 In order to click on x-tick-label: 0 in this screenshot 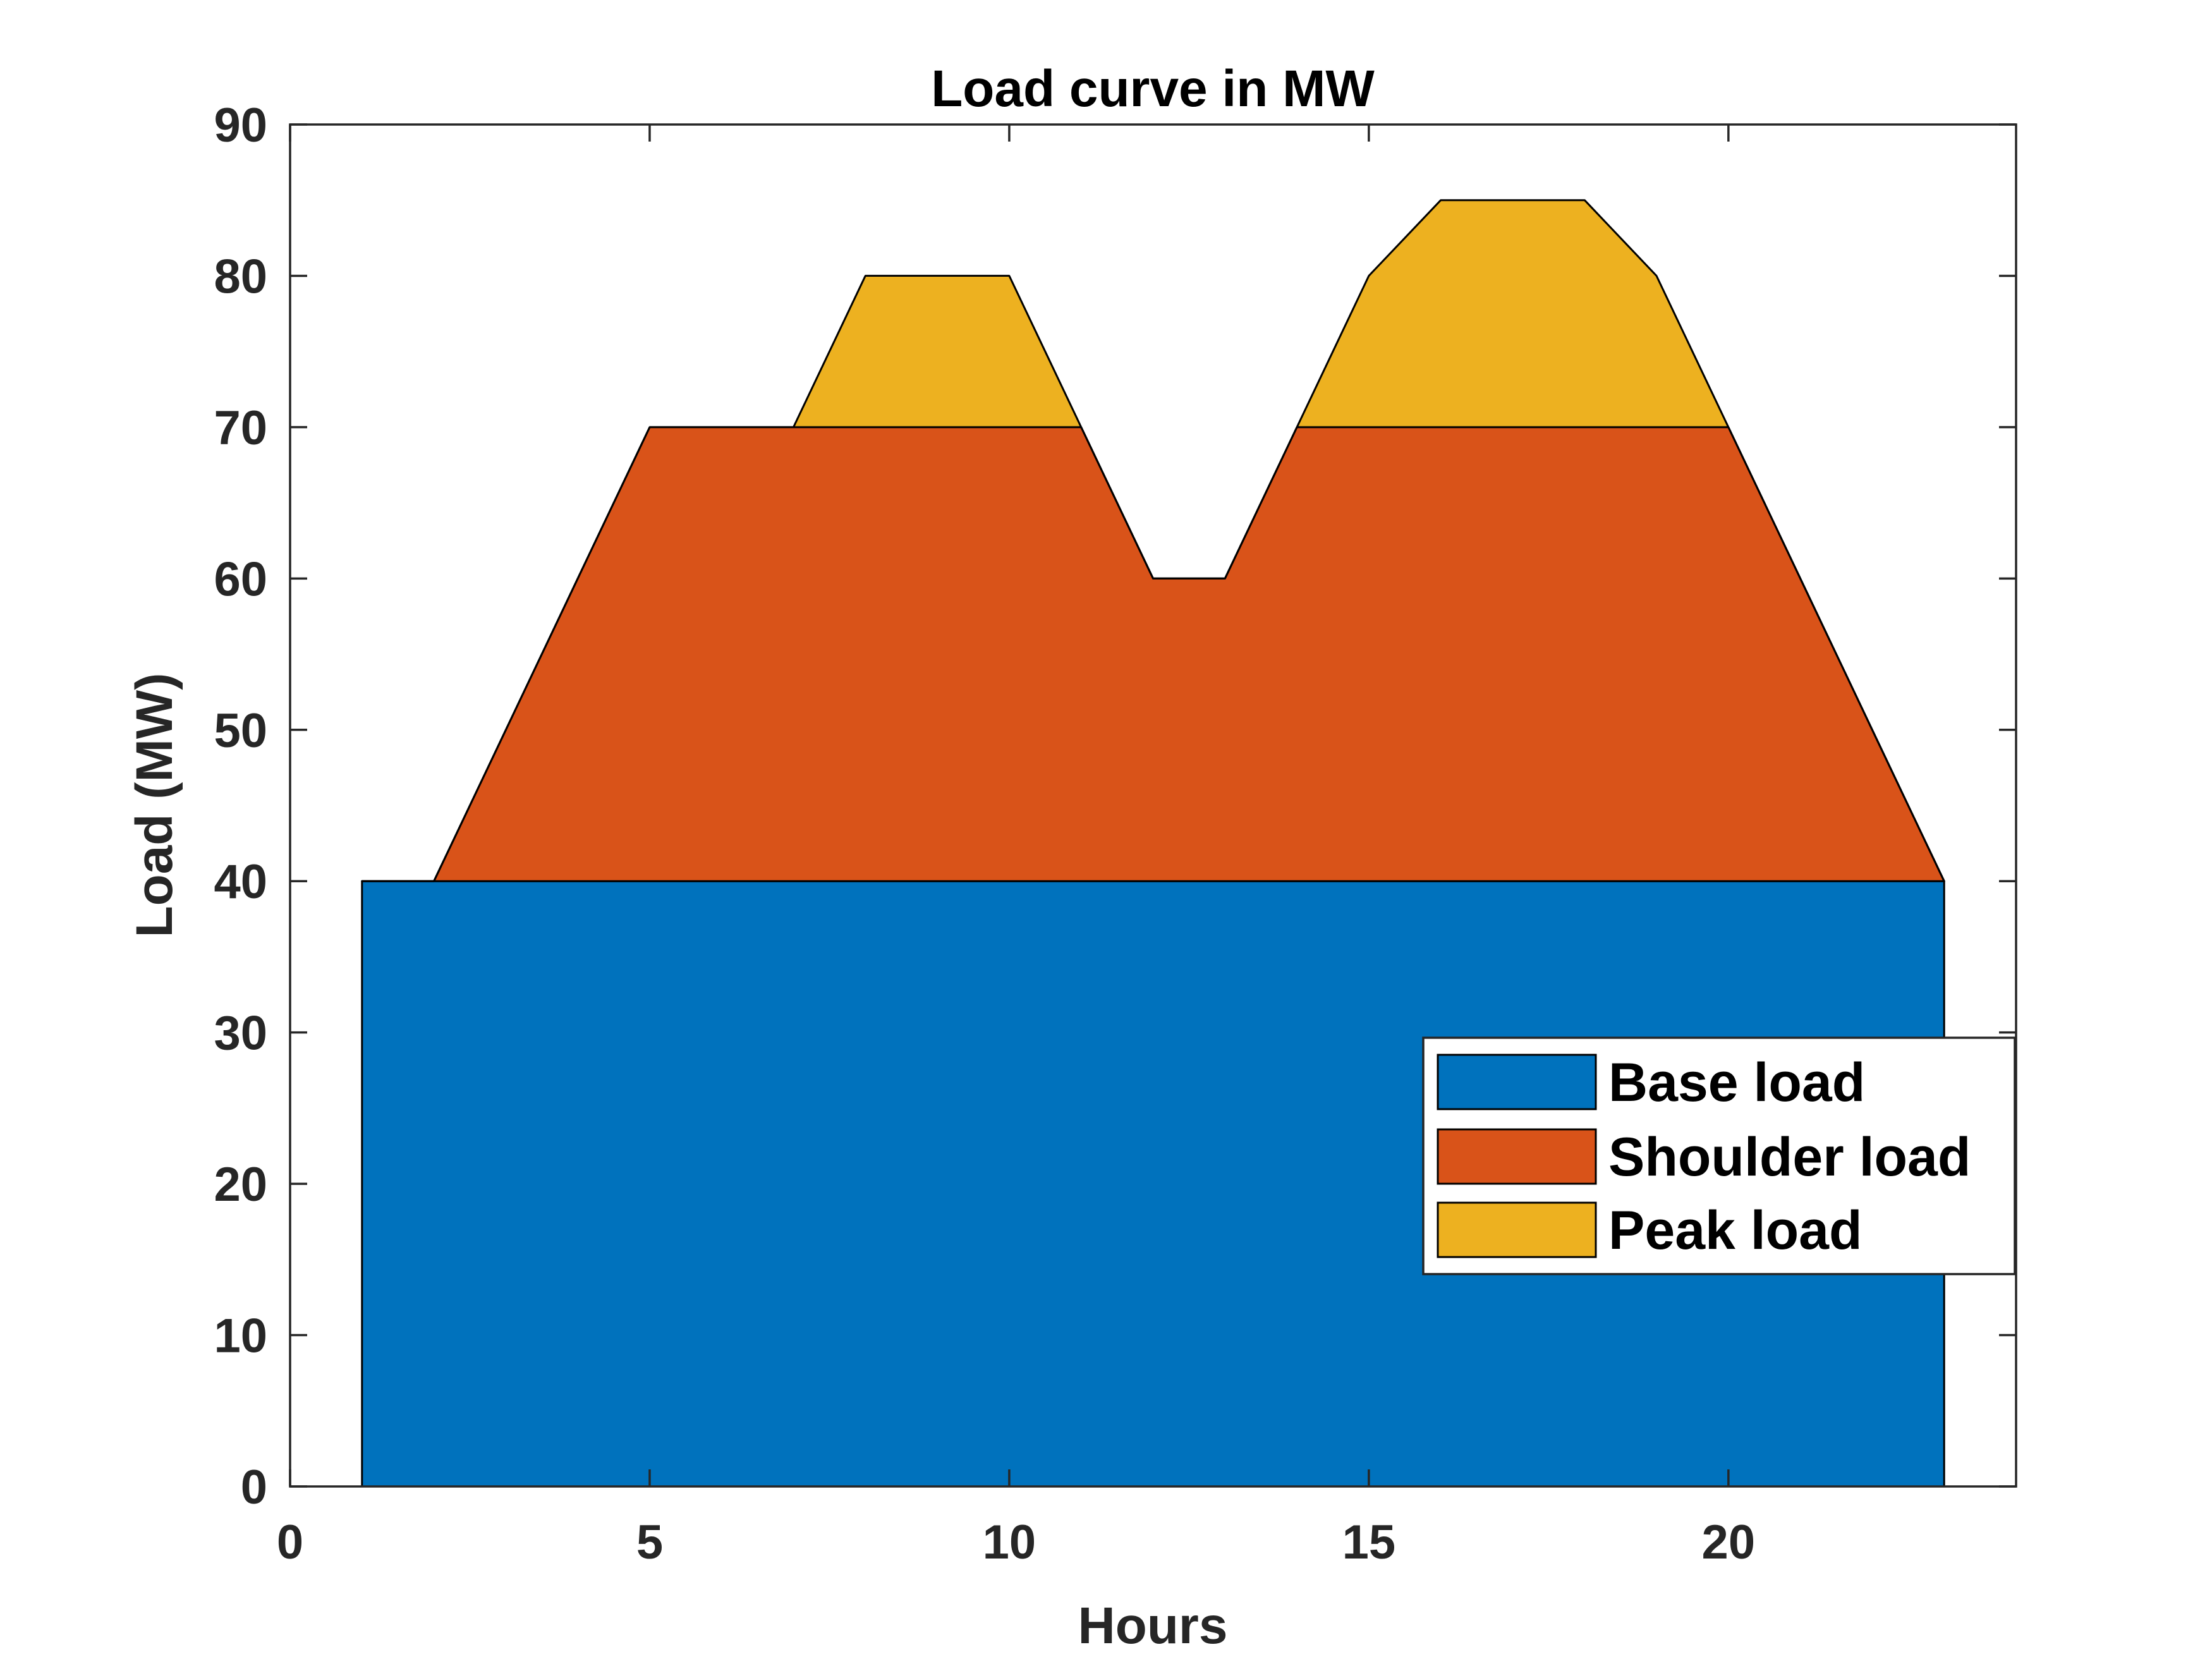, I will do `click(290, 1542)`.